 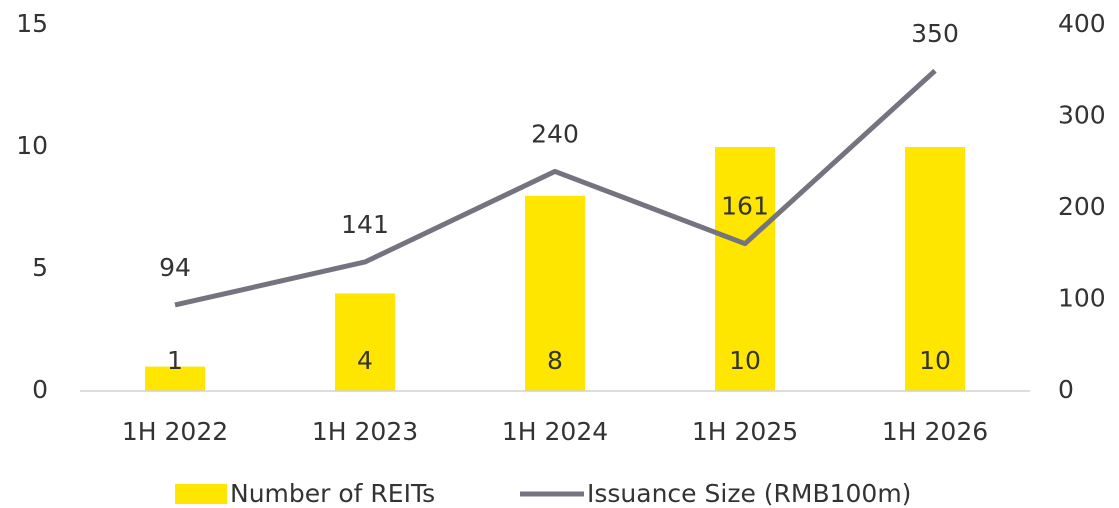 What do you see at coordinates (201, 494) in the screenshot?
I see `legend-swatch` at bounding box center [201, 494].